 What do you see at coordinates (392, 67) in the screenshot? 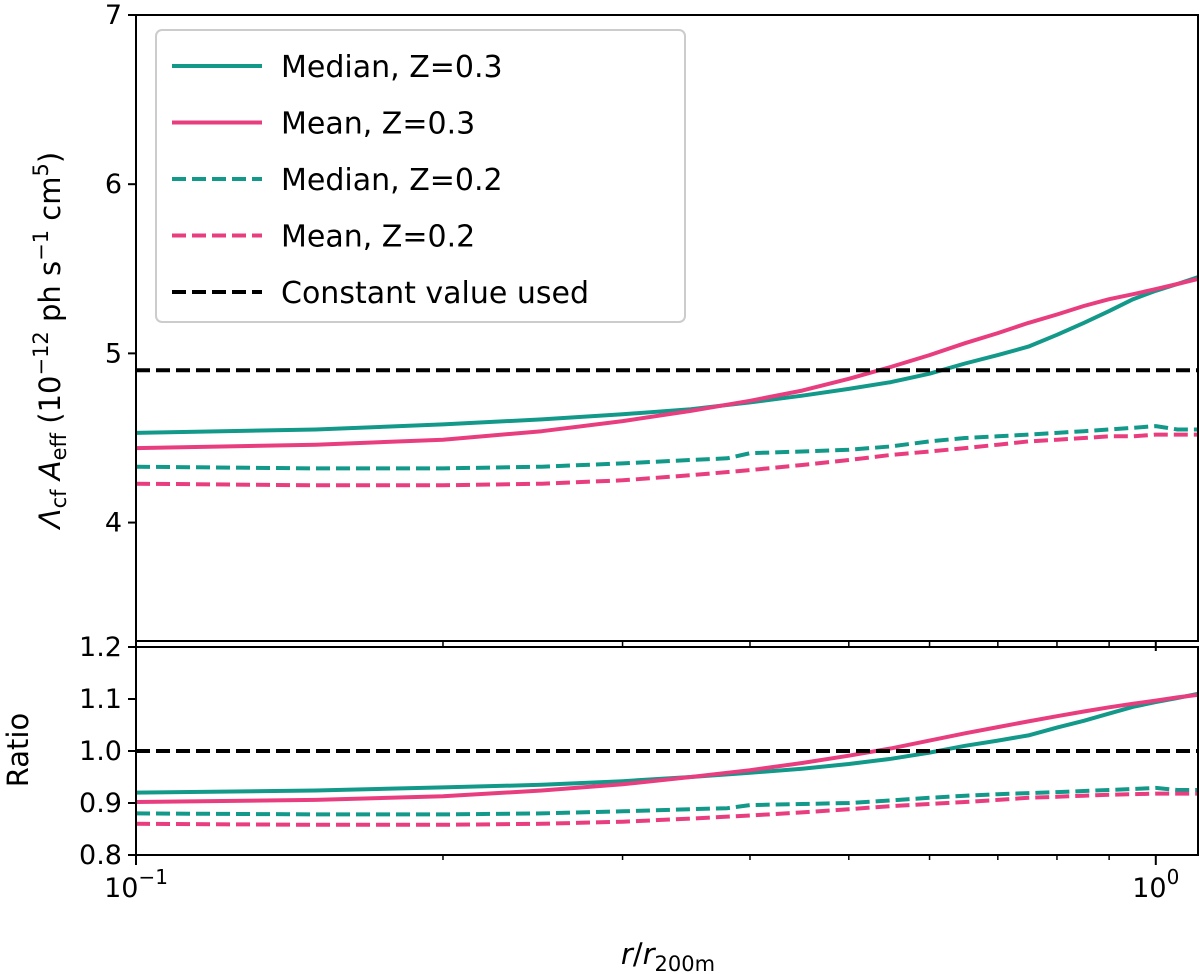
I see `legend-label-median-z-0-3: Median, Z=0.3` at bounding box center [392, 67].